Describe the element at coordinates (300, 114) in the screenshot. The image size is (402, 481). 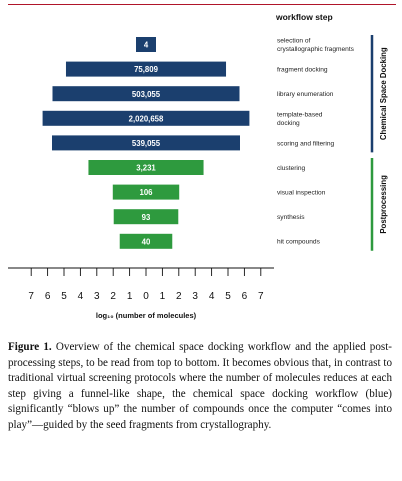
I see `step-label: template-based` at that location.